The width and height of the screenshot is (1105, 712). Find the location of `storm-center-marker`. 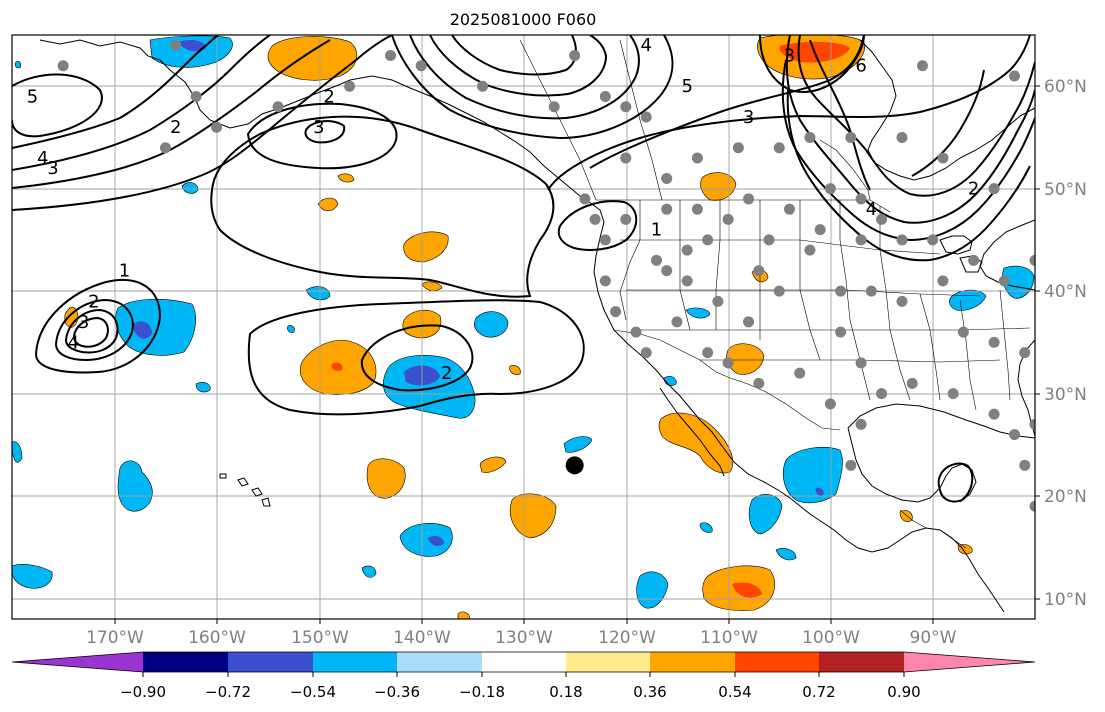

storm-center-marker is located at coordinates (574, 465).